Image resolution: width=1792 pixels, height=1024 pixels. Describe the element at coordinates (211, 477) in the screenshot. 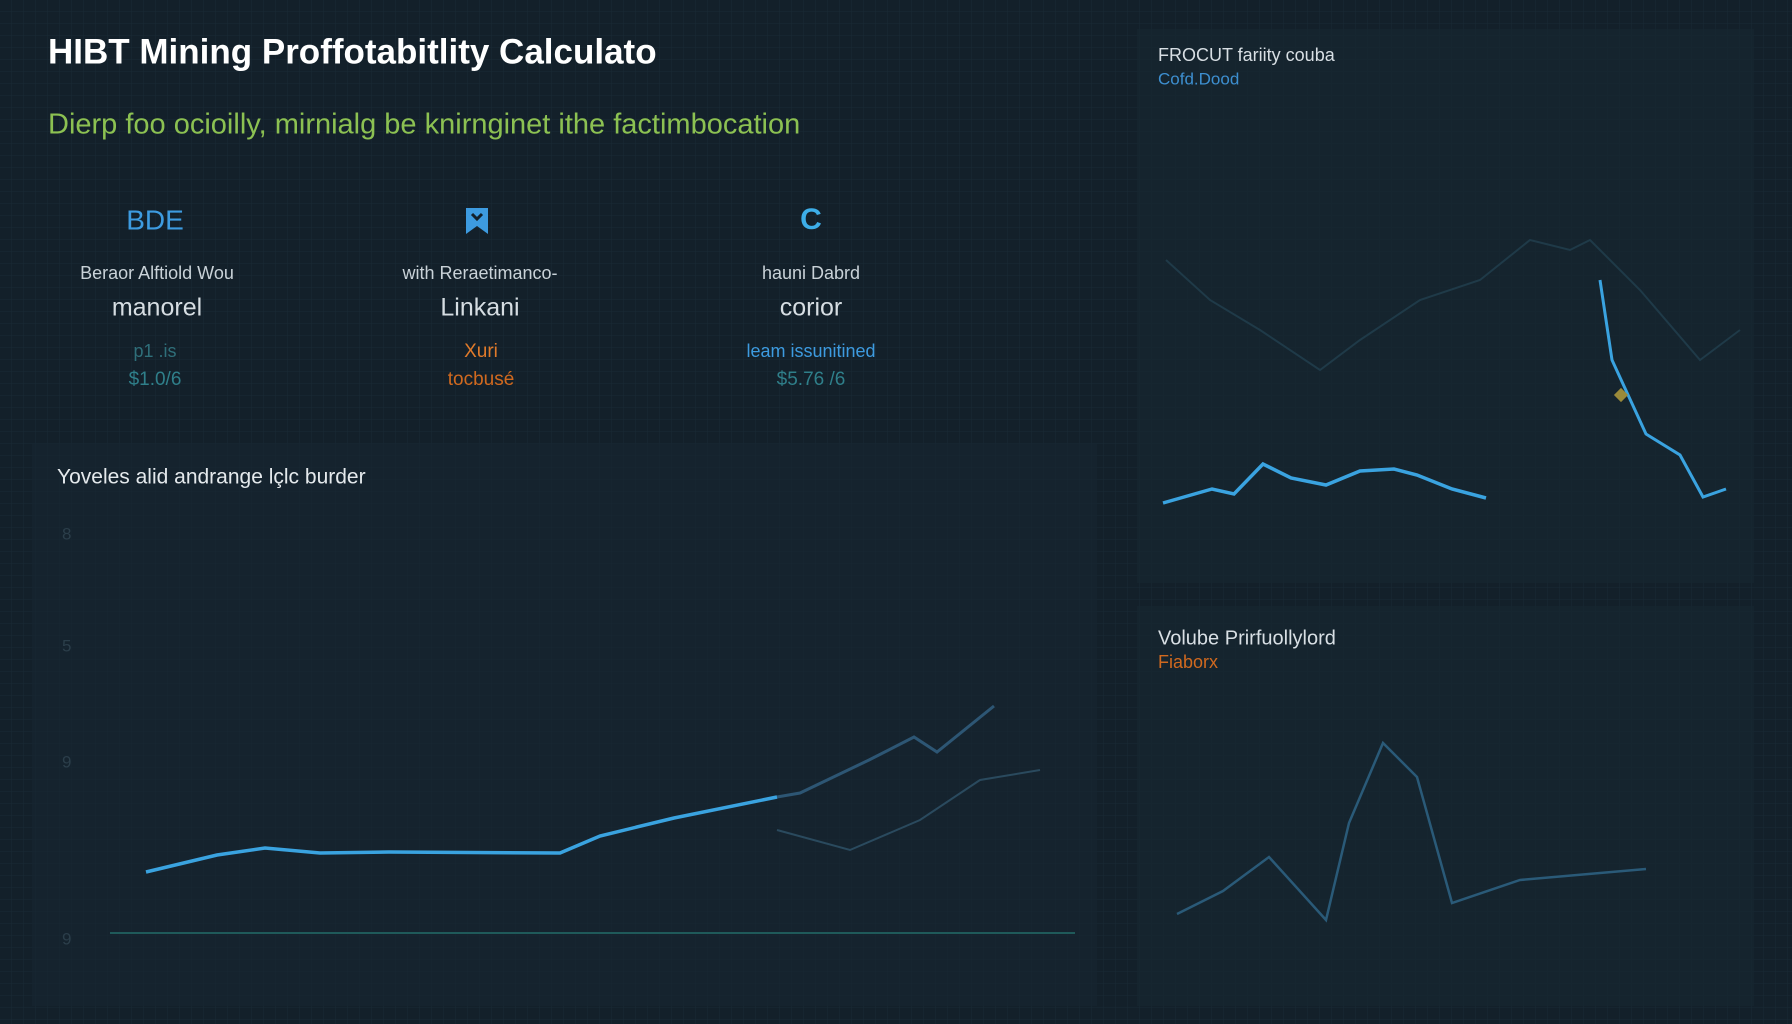

I see `panel-title: Yoveles alid andrange lçlc burder` at that location.